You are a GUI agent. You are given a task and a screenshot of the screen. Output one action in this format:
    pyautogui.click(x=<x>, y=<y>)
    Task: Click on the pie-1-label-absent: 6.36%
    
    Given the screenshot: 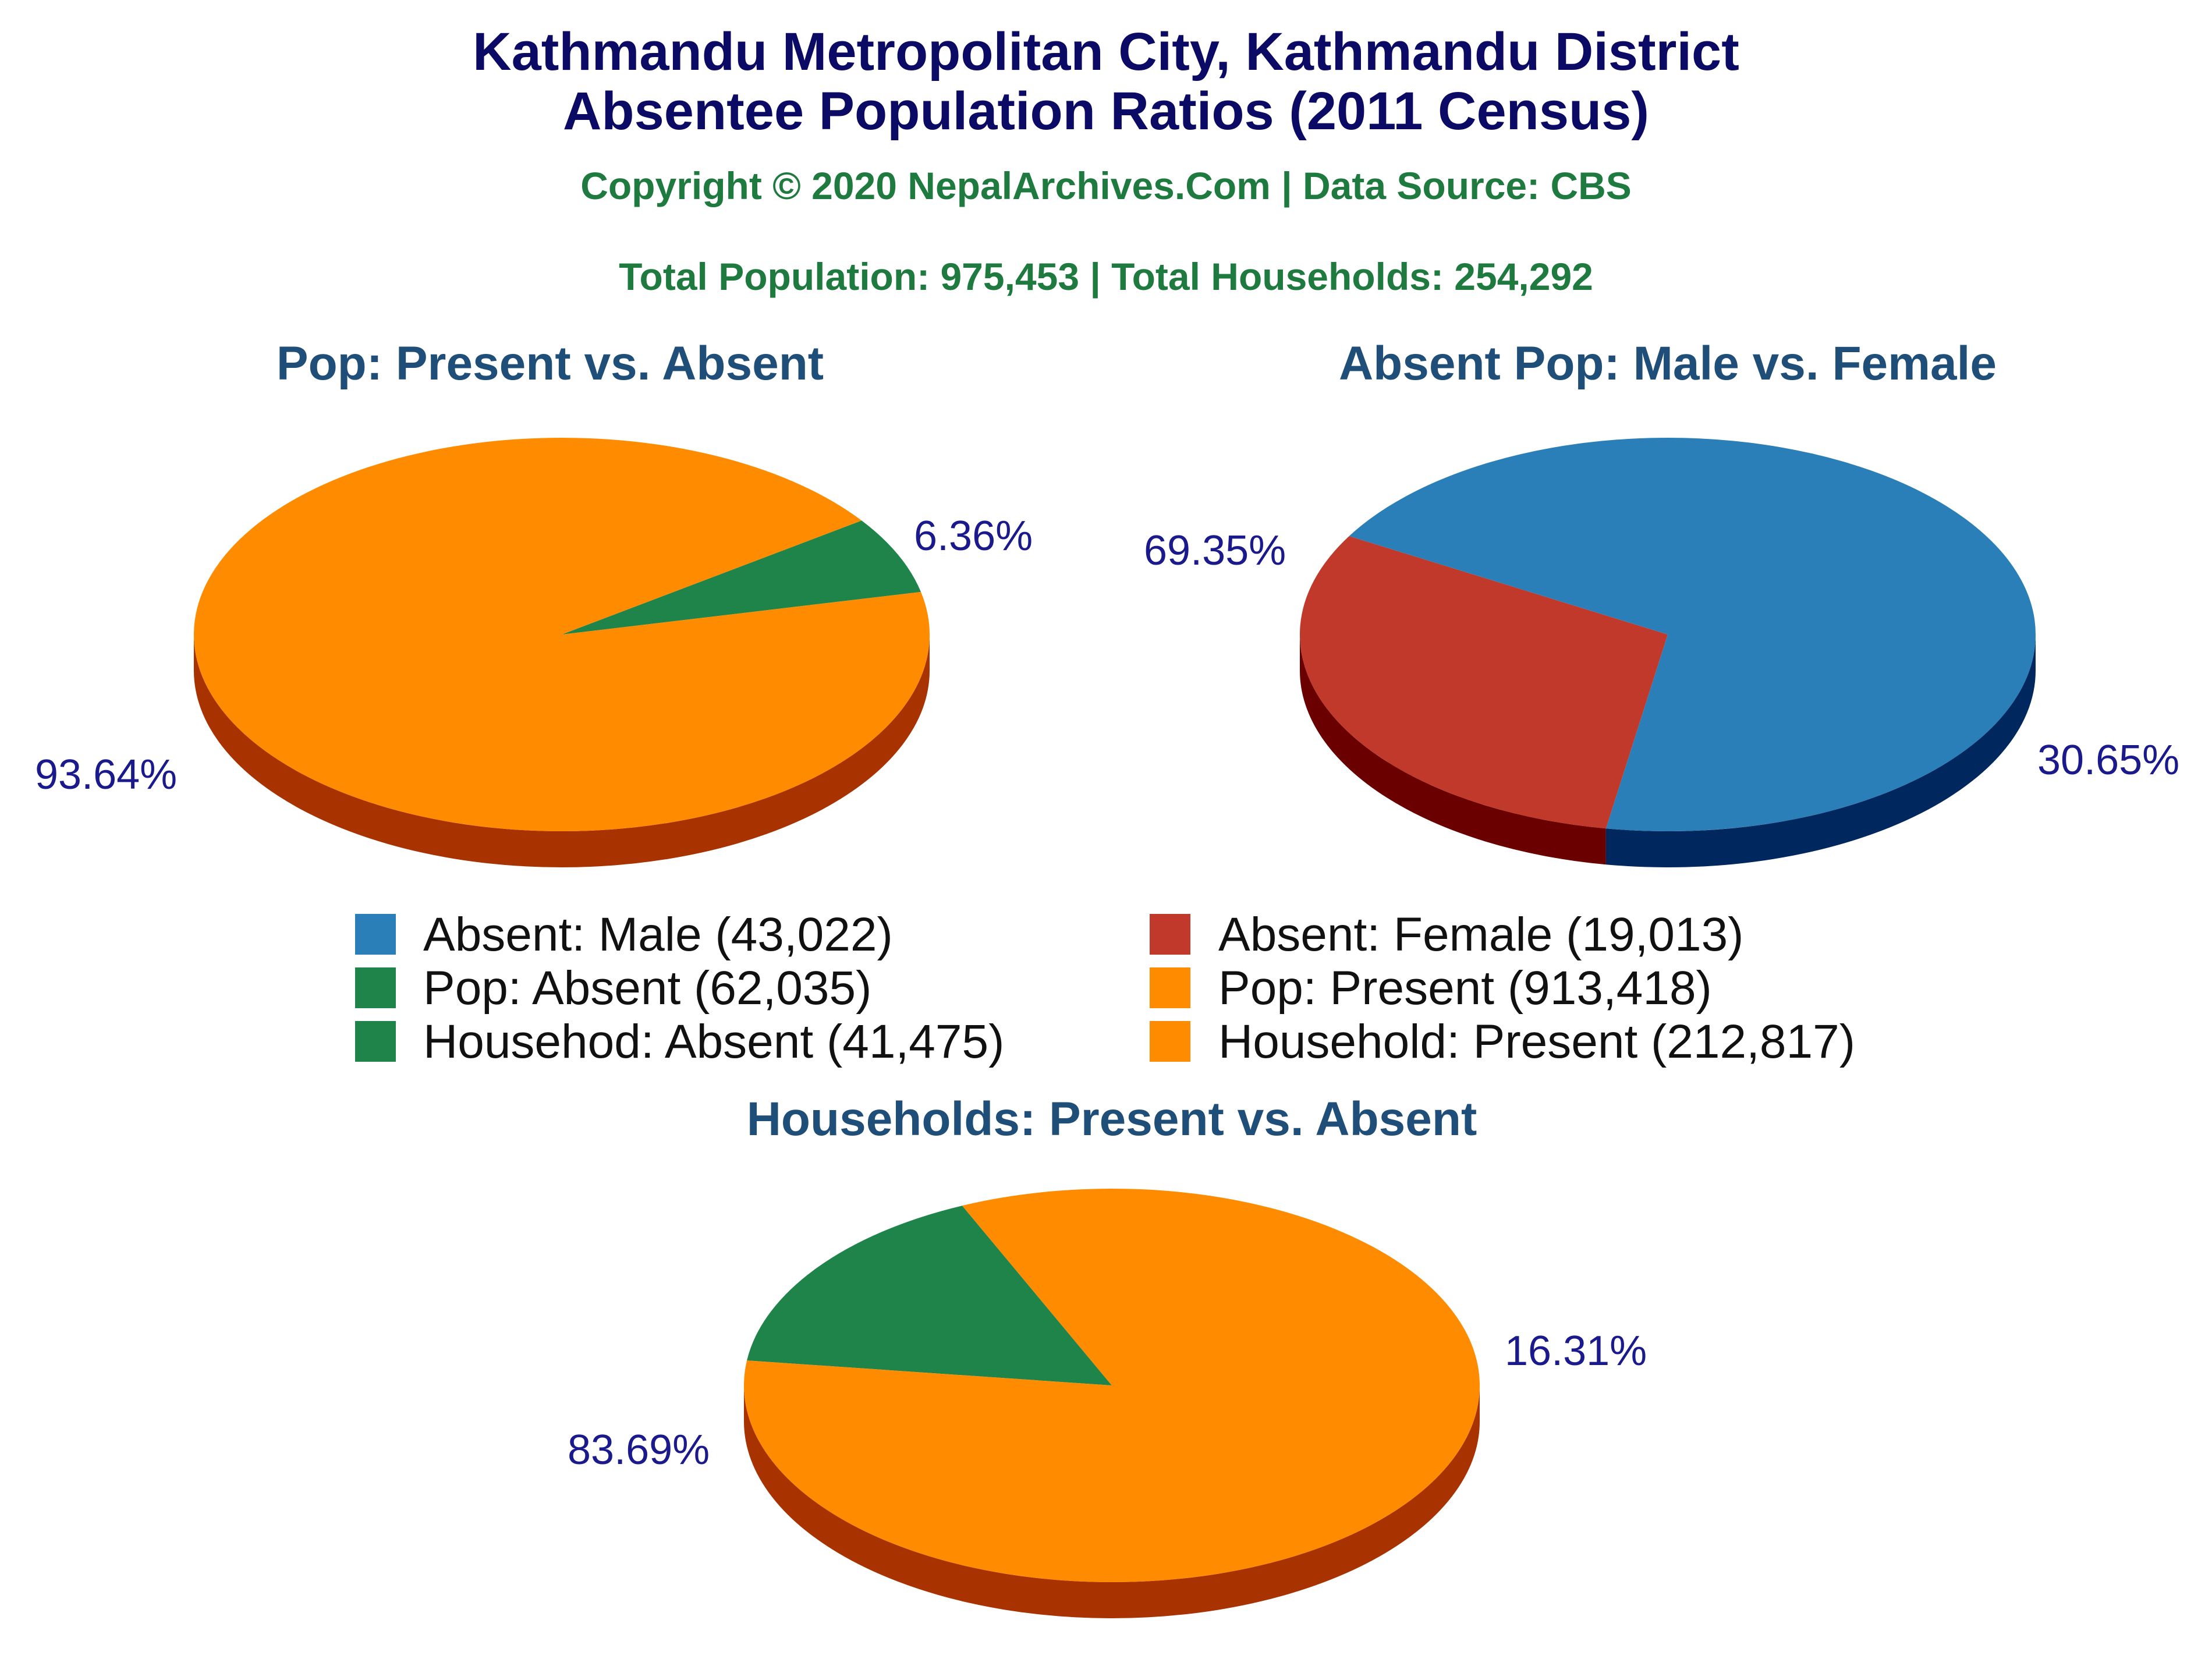 What is the action you would take?
    pyautogui.click(x=974, y=536)
    